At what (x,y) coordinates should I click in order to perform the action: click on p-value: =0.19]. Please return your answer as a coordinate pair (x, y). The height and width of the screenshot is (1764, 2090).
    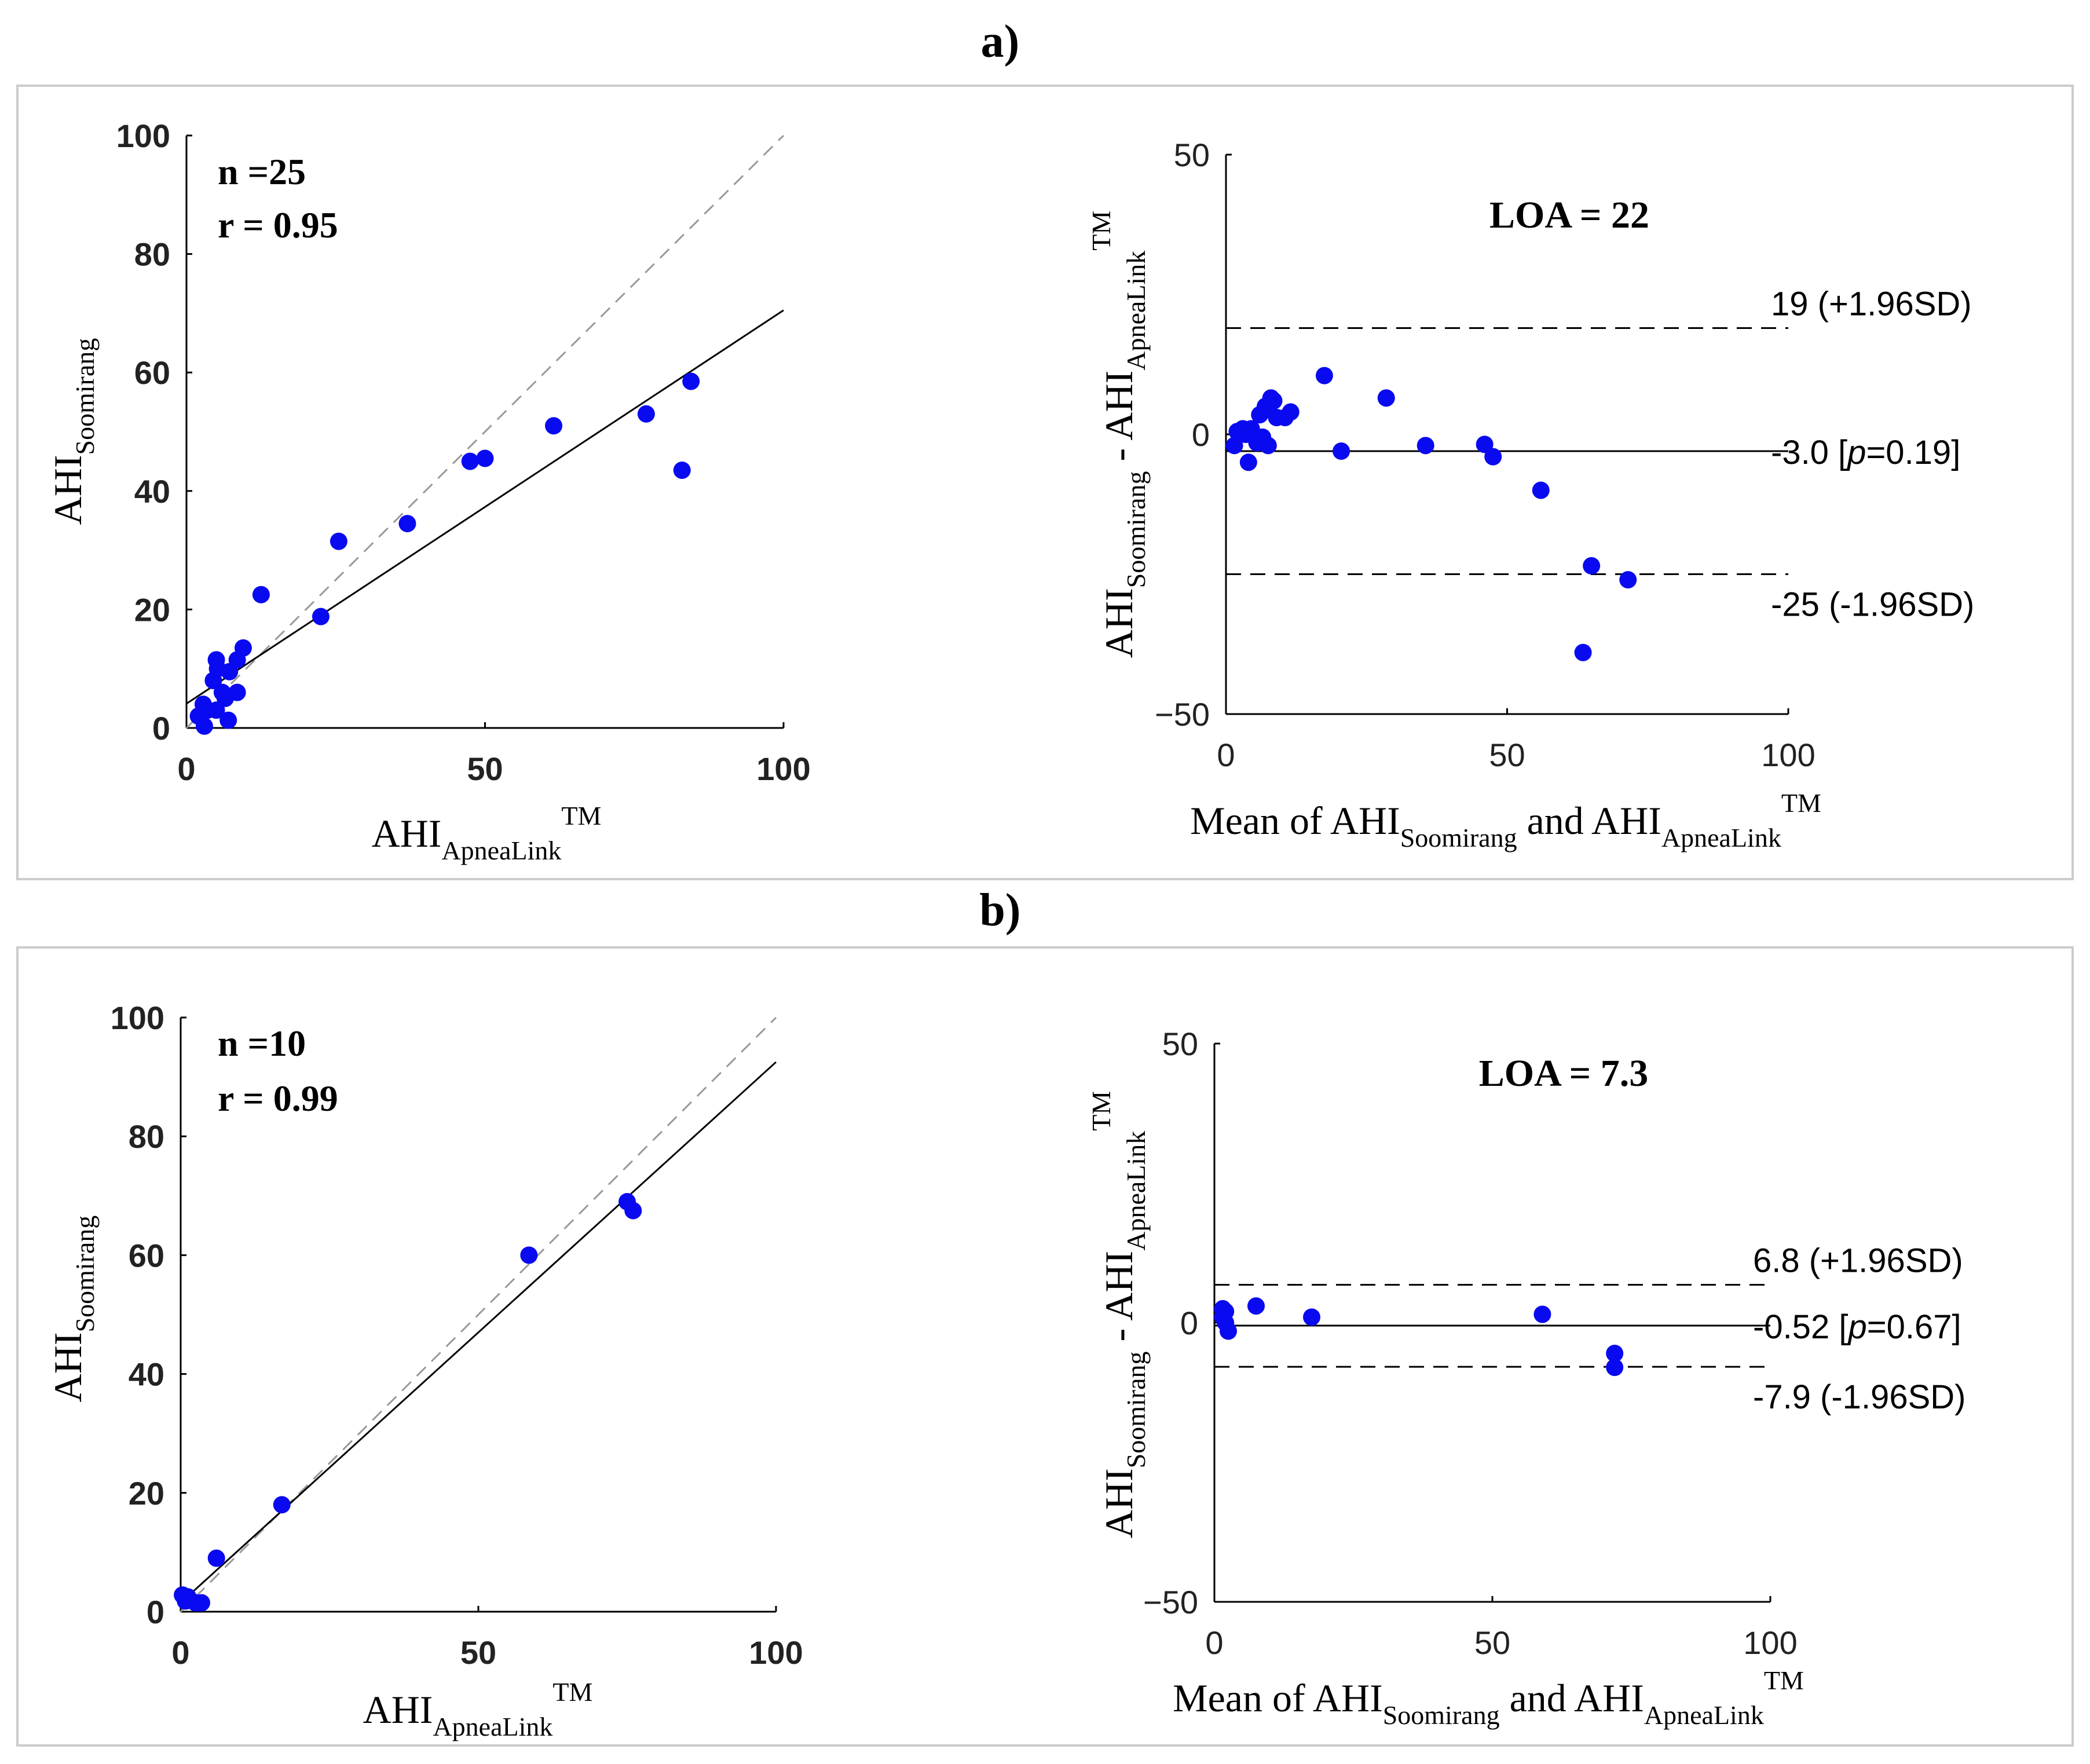
    Looking at the image, I should click on (1913, 452).